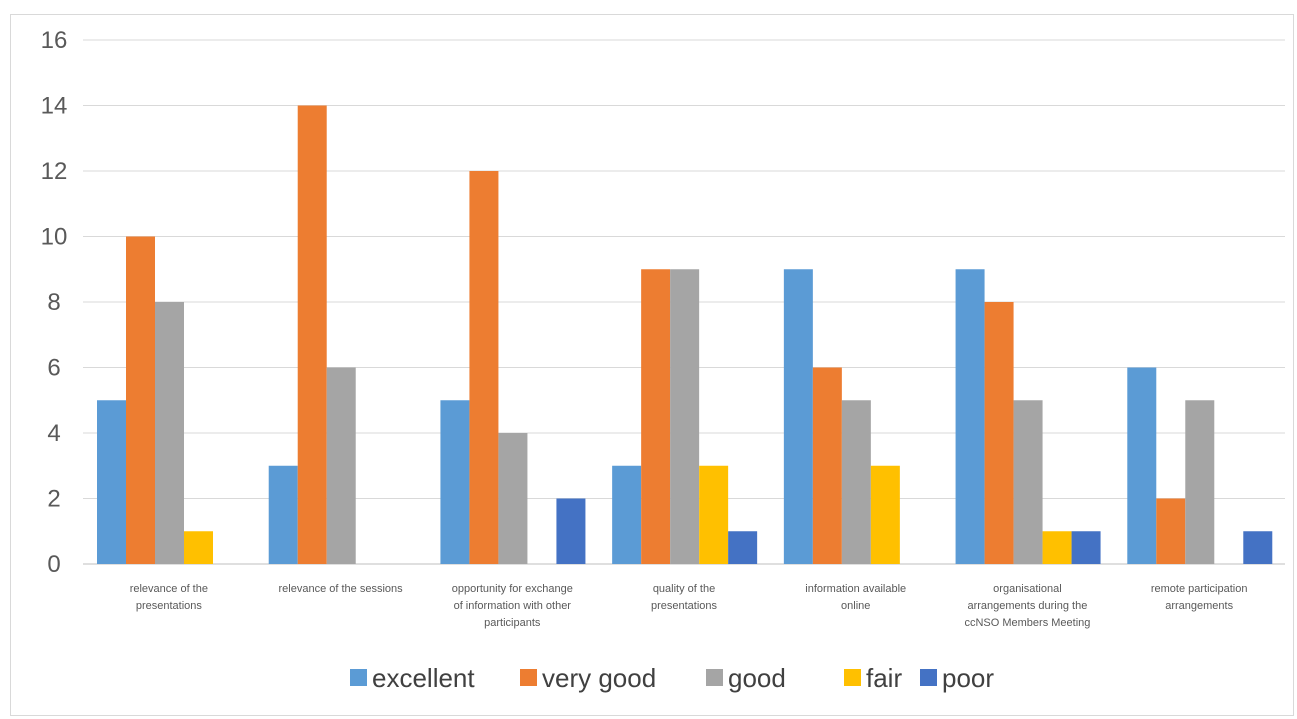 The width and height of the screenshot is (1297, 719). What do you see at coordinates (714, 677) in the screenshot?
I see `legend-swatch-good` at bounding box center [714, 677].